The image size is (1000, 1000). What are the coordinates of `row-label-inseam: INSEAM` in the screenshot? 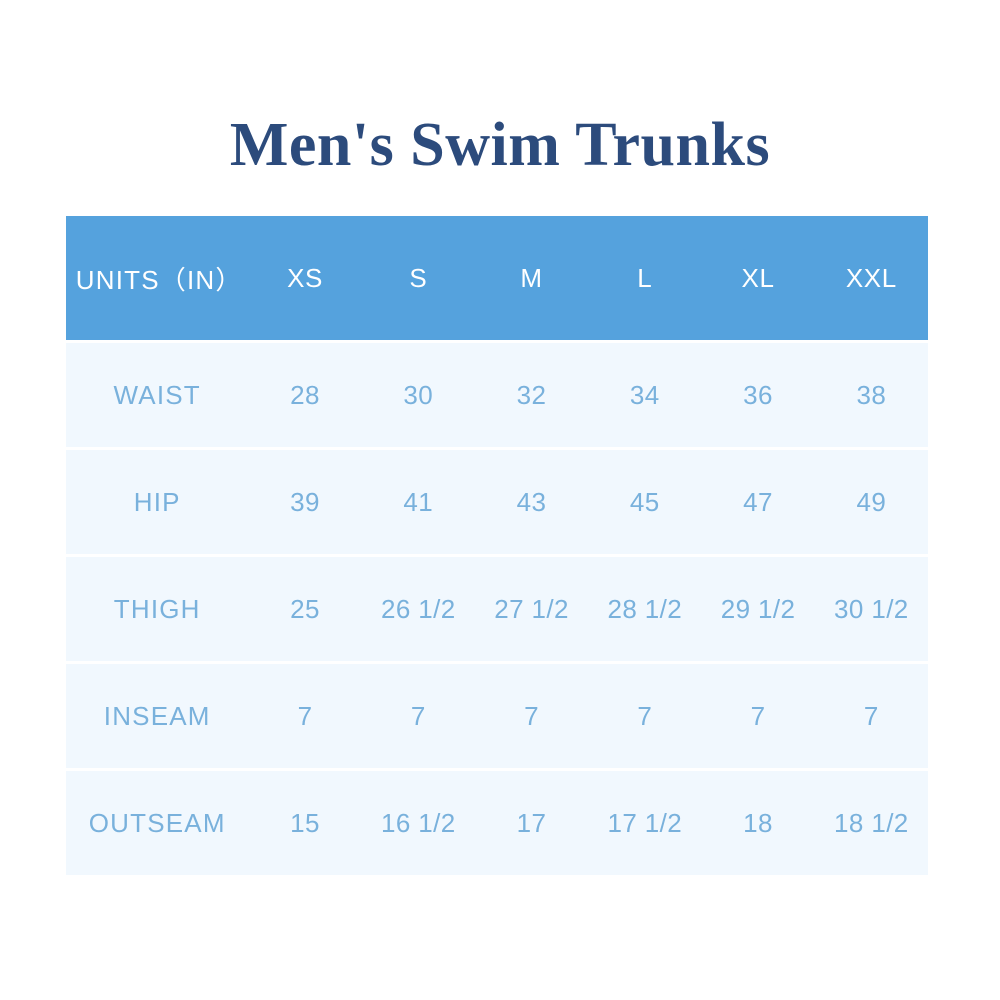 It's located at (157, 716).